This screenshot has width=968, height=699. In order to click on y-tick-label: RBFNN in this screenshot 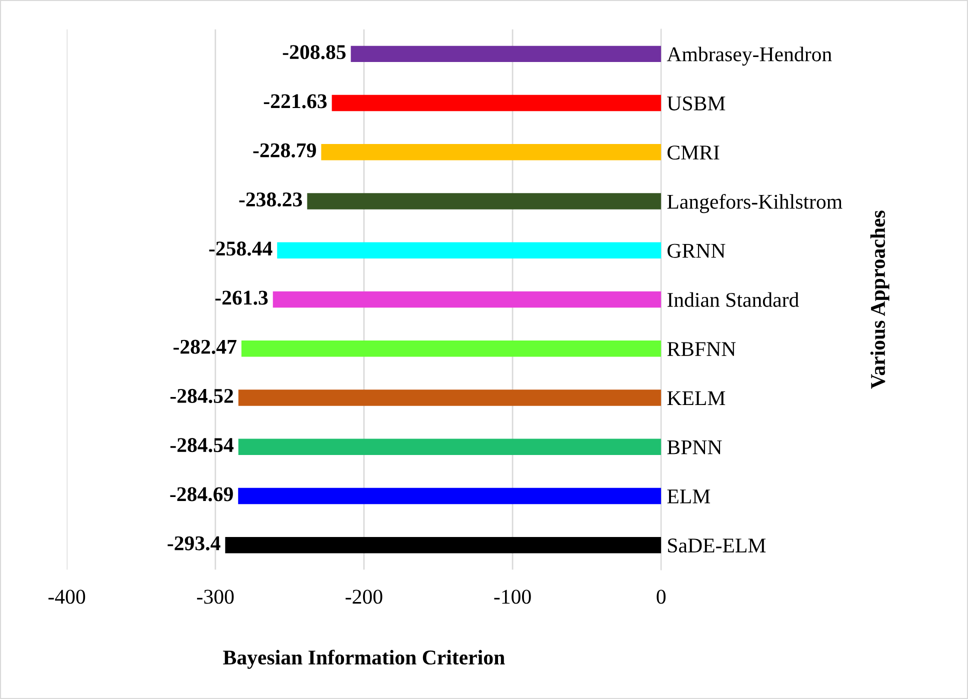, I will do `click(701, 349)`.